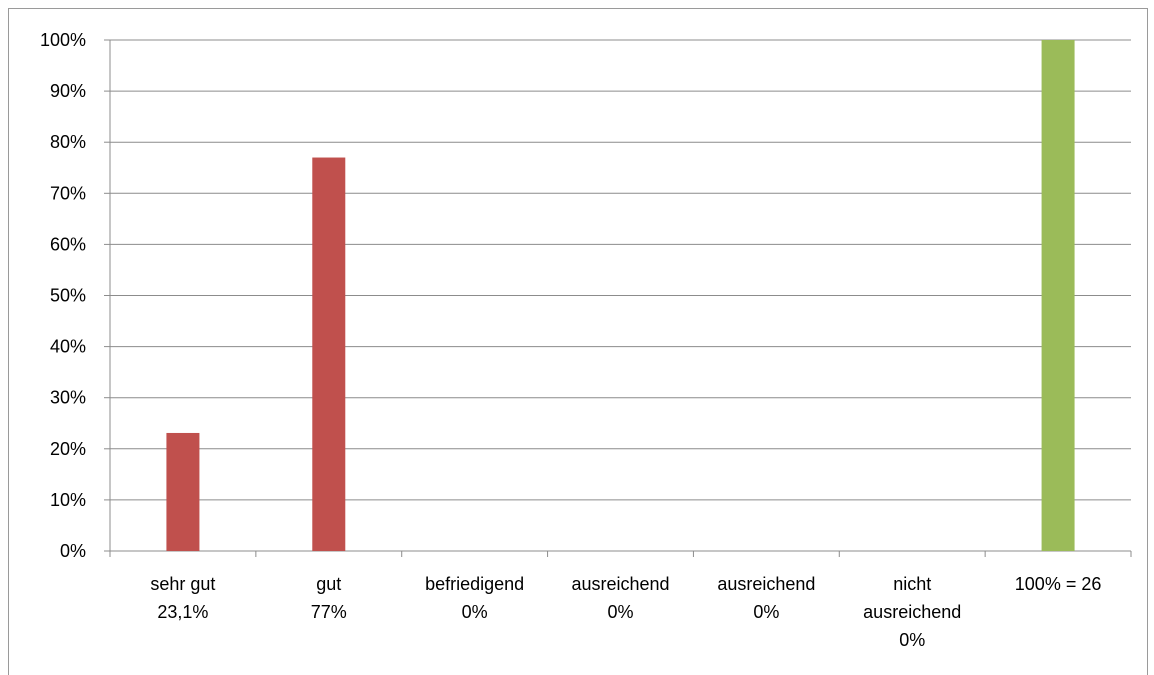 The image size is (1154, 675). What do you see at coordinates (474, 584) in the screenshot?
I see `x-category-label: befriedigend` at bounding box center [474, 584].